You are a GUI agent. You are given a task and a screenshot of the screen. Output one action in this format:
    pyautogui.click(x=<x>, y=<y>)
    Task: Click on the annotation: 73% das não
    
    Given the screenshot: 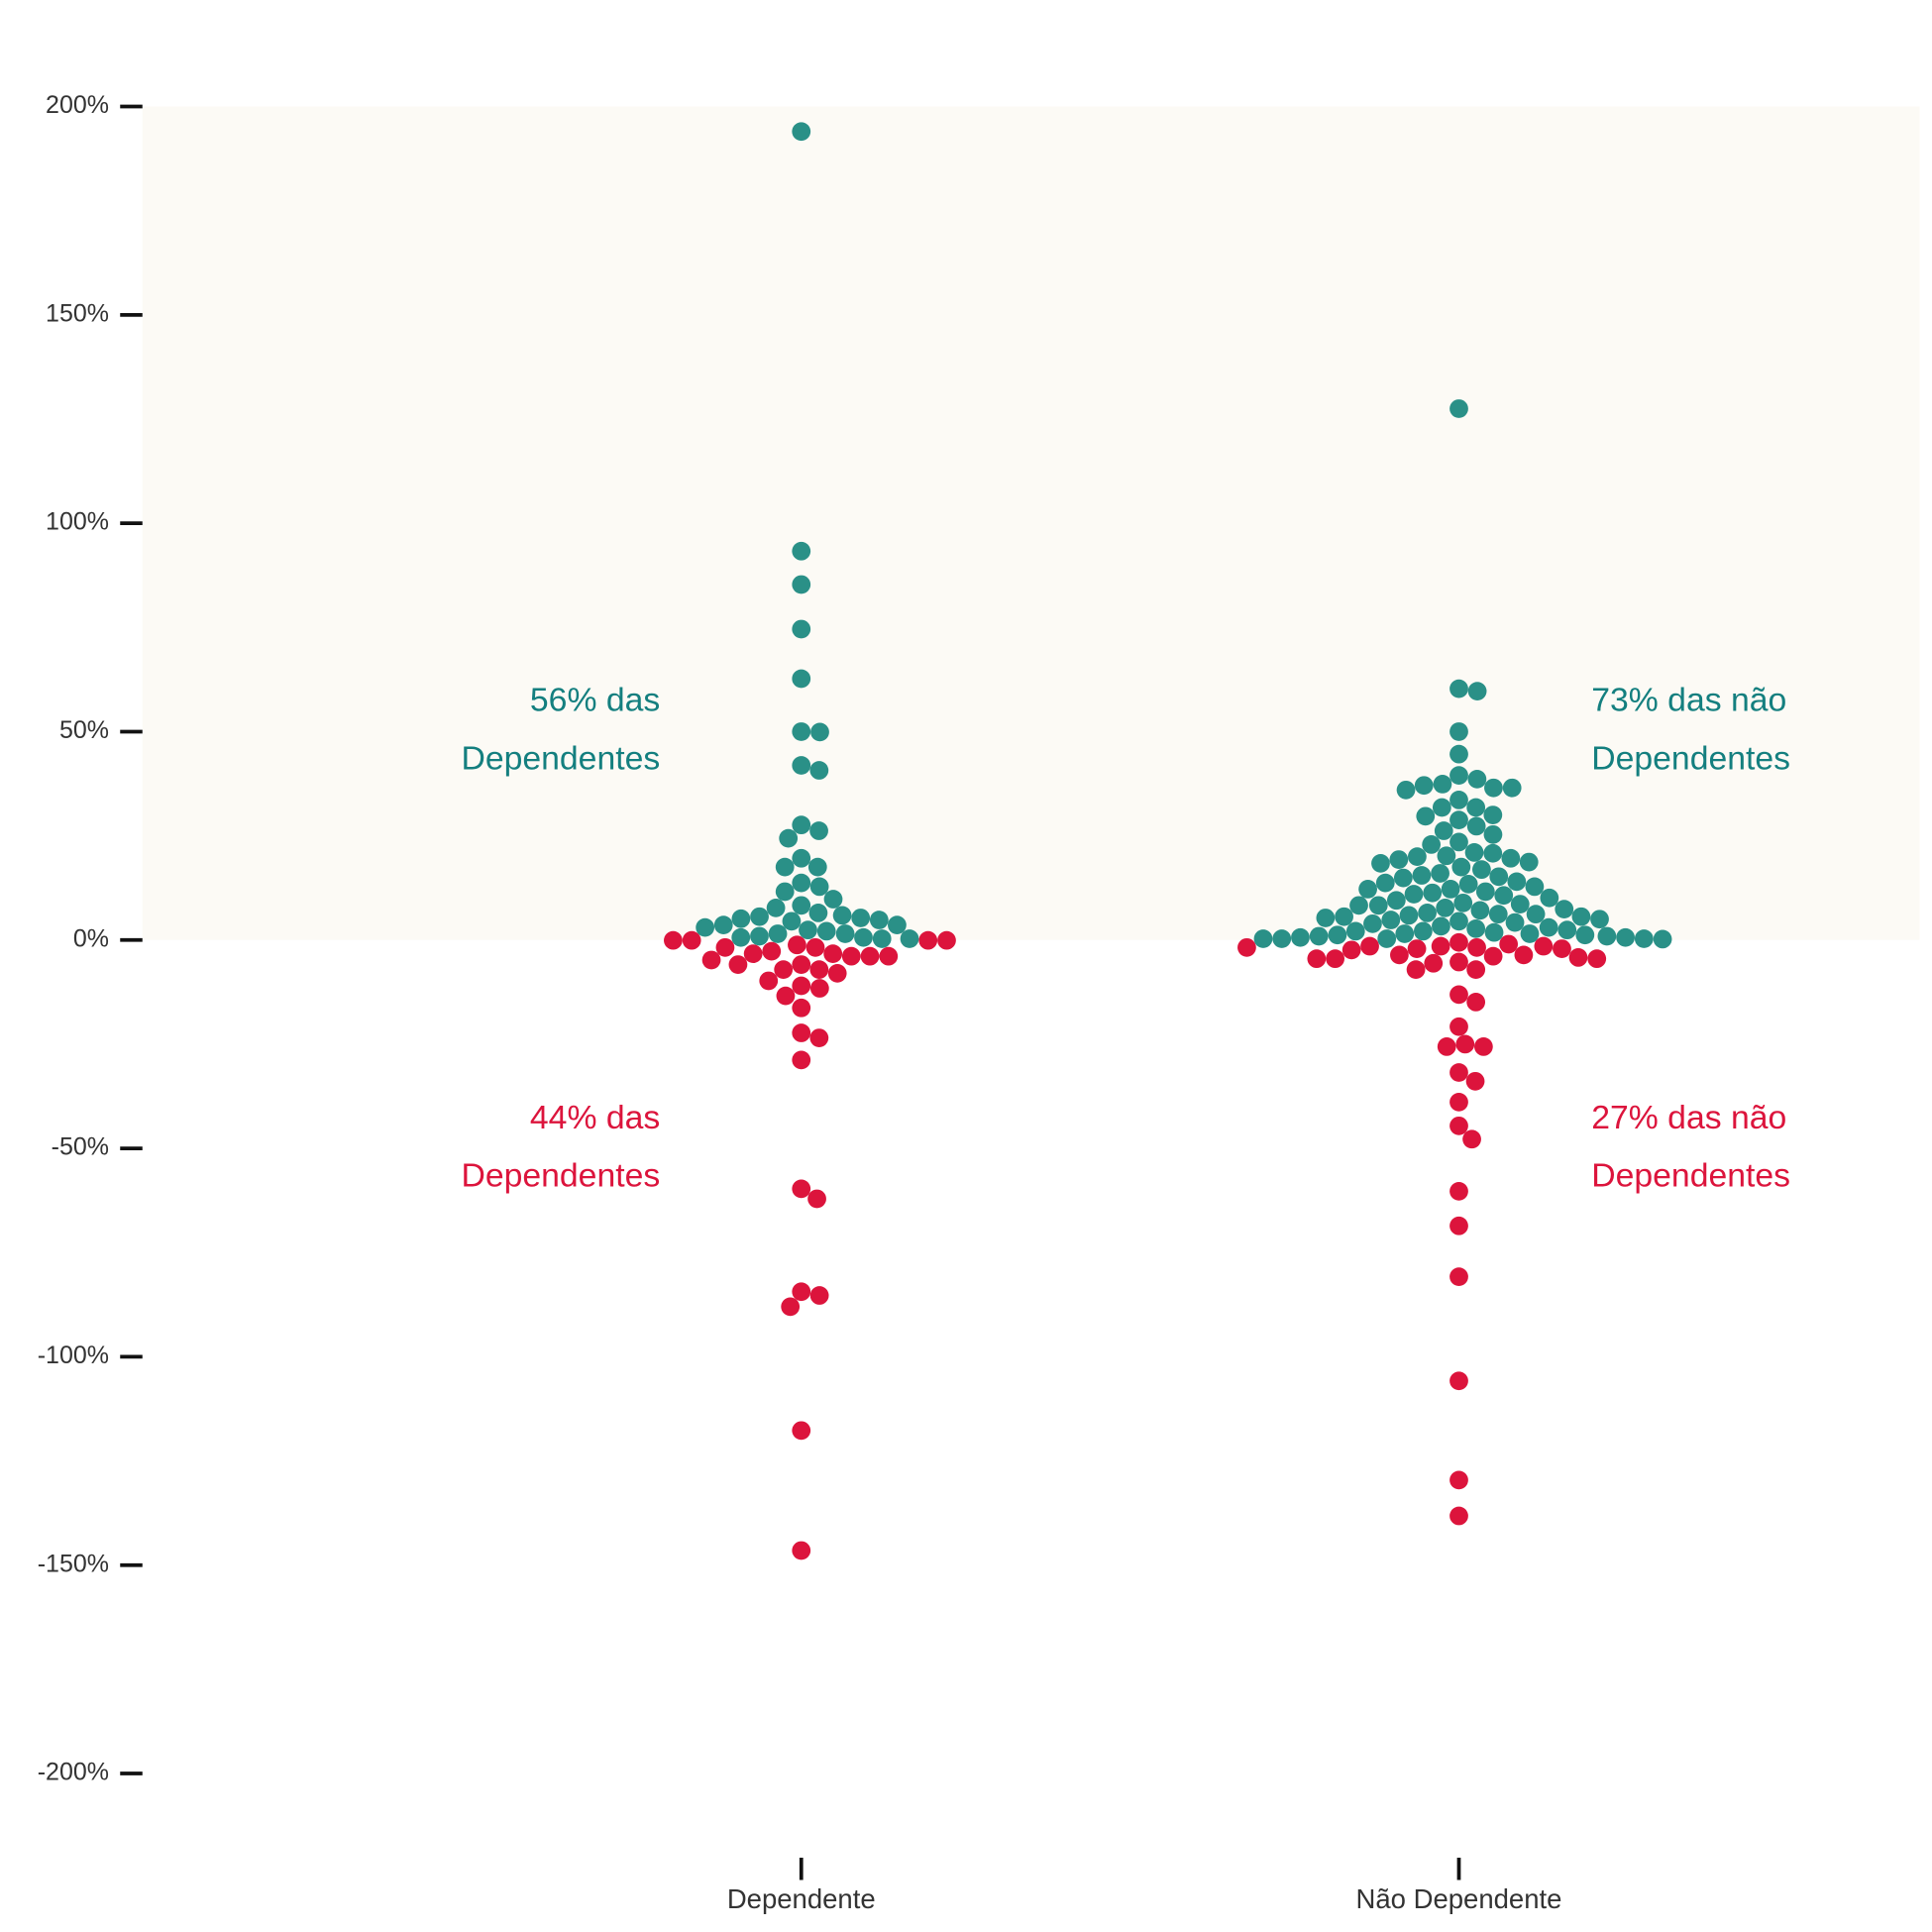 What is the action you would take?
    pyautogui.click(x=1688, y=700)
    